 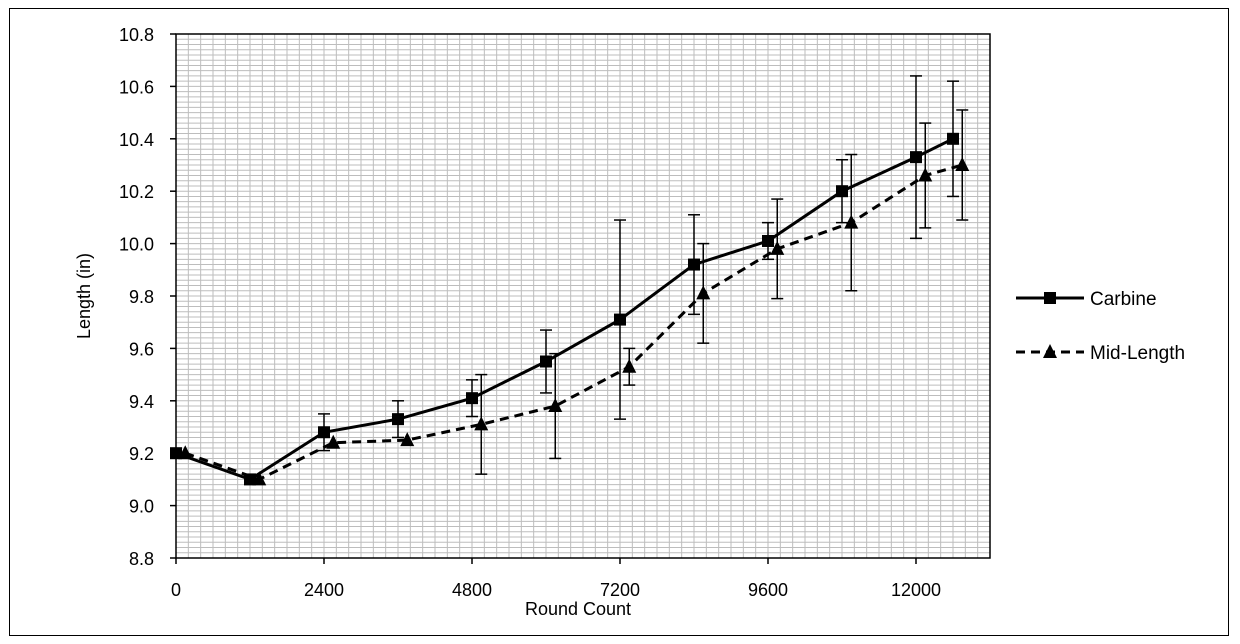 I want to click on y-tick-label: 10.0, so click(x=136, y=245).